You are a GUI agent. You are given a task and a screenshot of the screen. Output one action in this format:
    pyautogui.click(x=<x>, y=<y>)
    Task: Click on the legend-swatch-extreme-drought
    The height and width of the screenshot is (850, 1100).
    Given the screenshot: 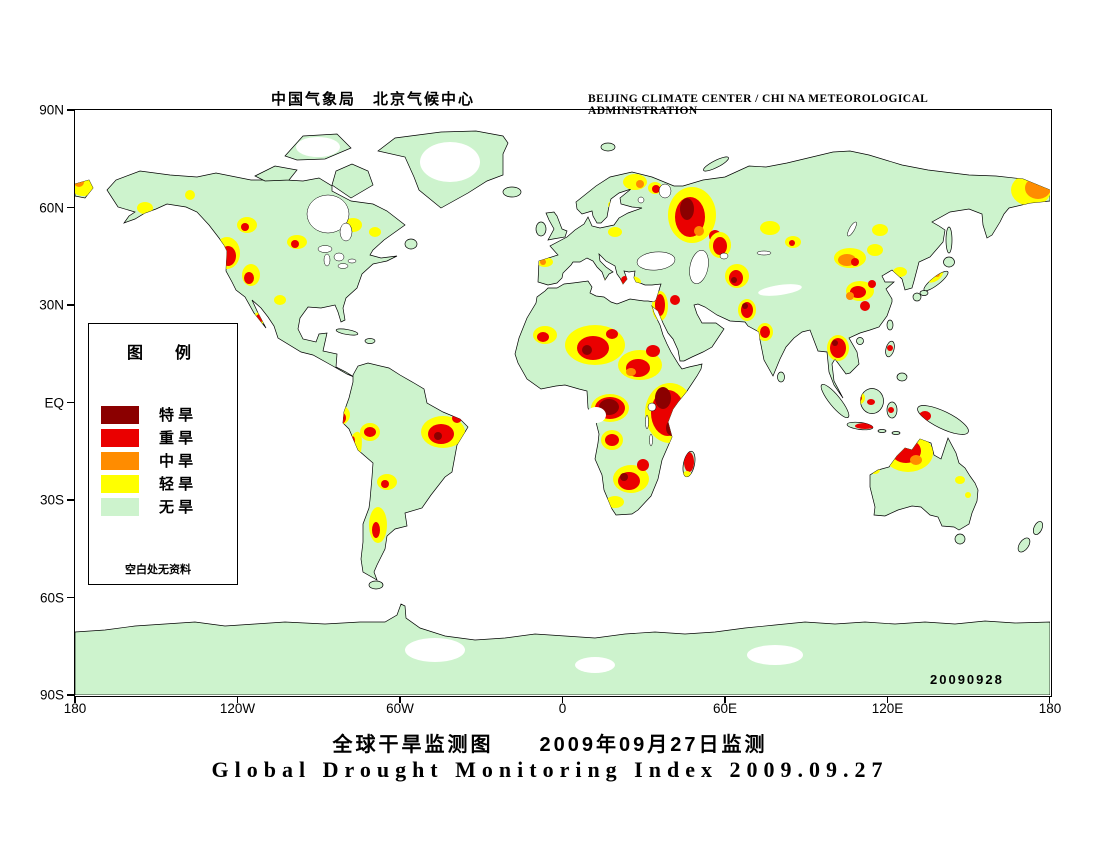 What is the action you would take?
    pyautogui.click(x=120, y=414)
    